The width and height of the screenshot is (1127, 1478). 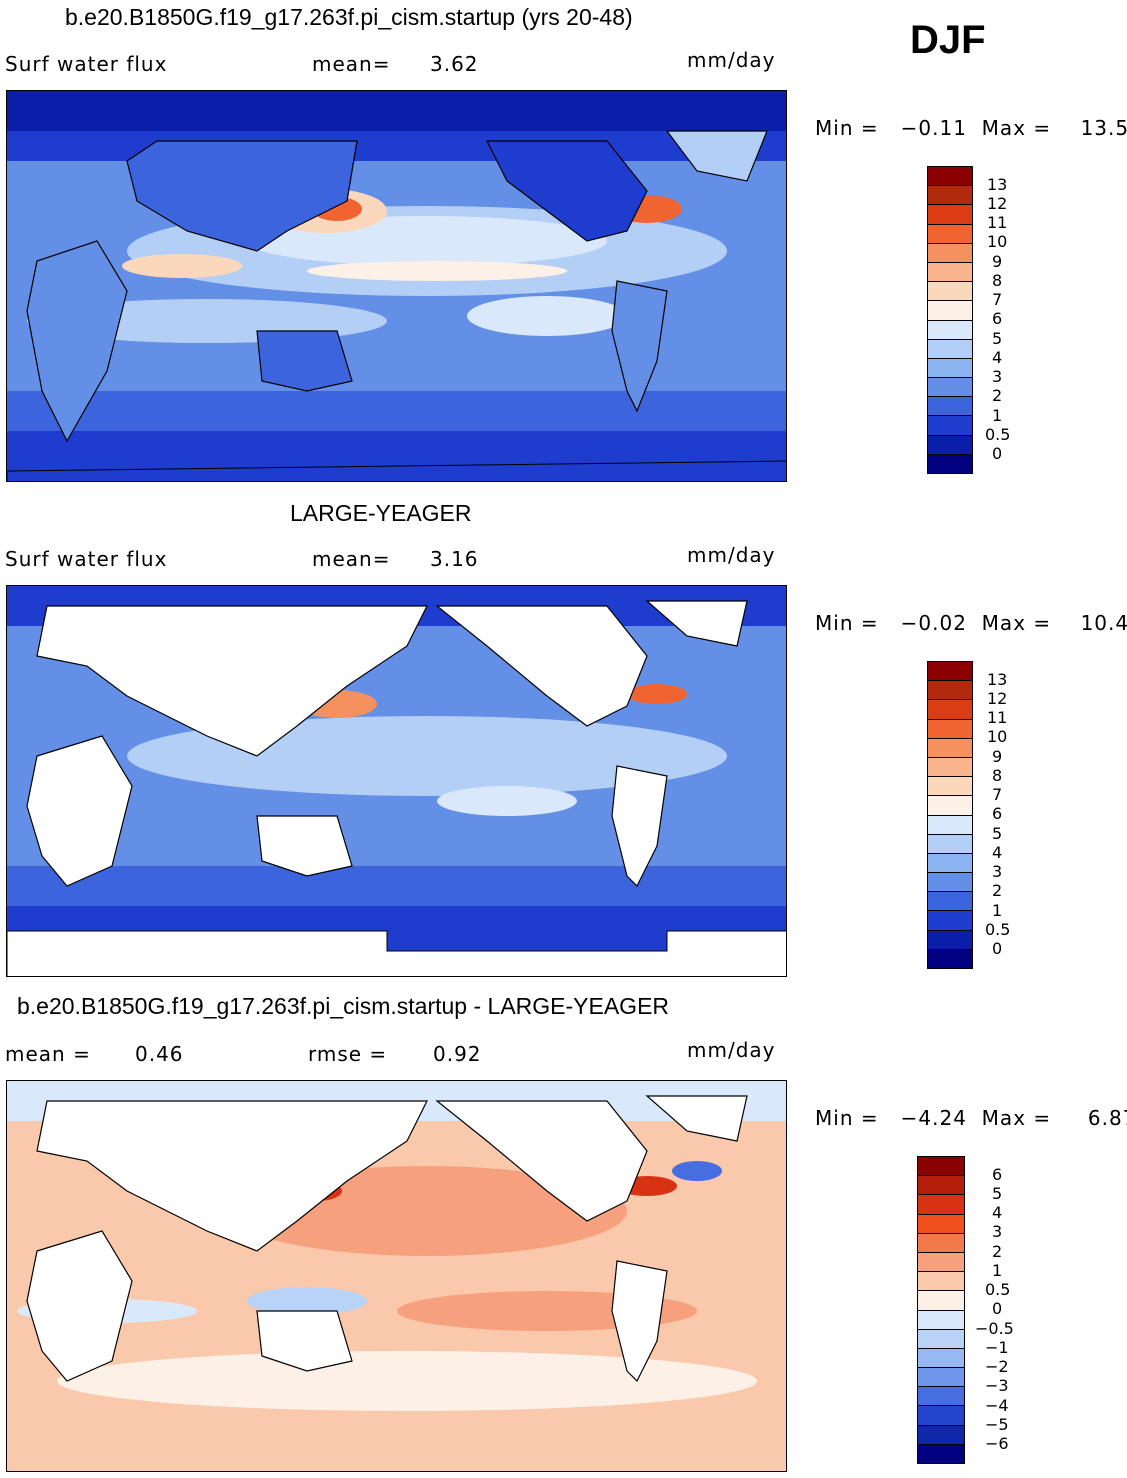 What do you see at coordinates (48, 1054) in the screenshot?
I see `panel-3-mean-label: mean =` at bounding box center [48, 1054].